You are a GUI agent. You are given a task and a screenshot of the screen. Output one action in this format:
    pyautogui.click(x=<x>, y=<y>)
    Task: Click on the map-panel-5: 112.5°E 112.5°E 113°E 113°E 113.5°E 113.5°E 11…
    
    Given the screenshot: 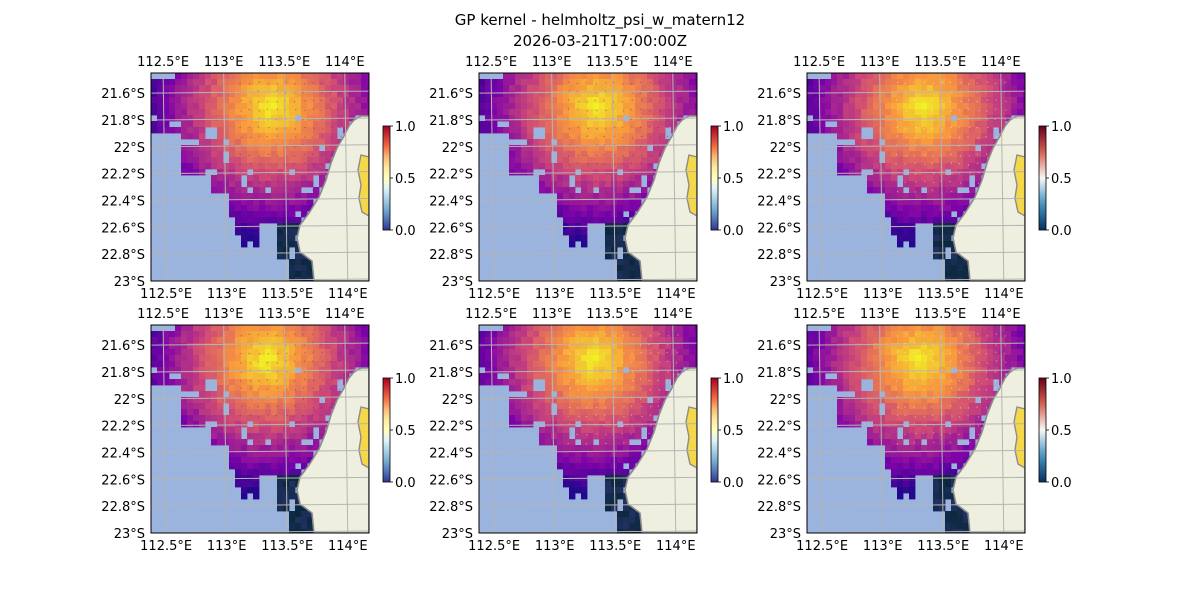 What is the action you would take?
    pyautogui.click(x=563, y=430)
    